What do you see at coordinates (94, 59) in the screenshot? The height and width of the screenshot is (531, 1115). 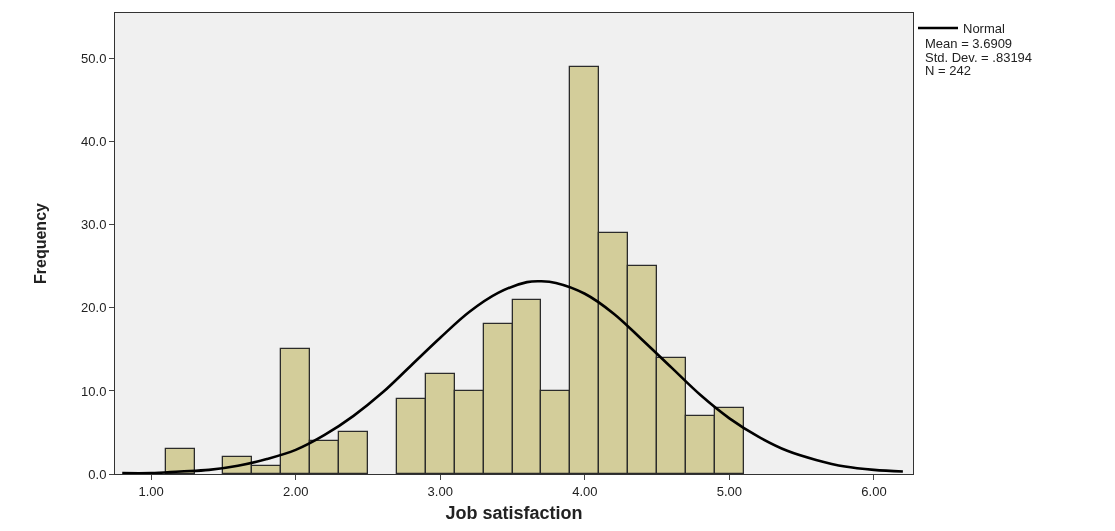 I see `y-tick-label: 50.0` at bounding box center [94, 59].